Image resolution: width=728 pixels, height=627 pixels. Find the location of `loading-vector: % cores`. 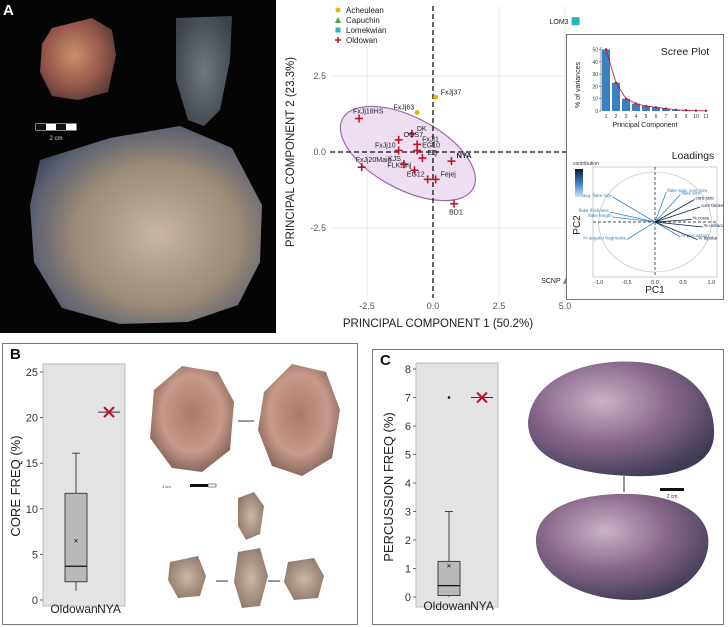

loading-vector: % cores is located at coordinates (682, 219).